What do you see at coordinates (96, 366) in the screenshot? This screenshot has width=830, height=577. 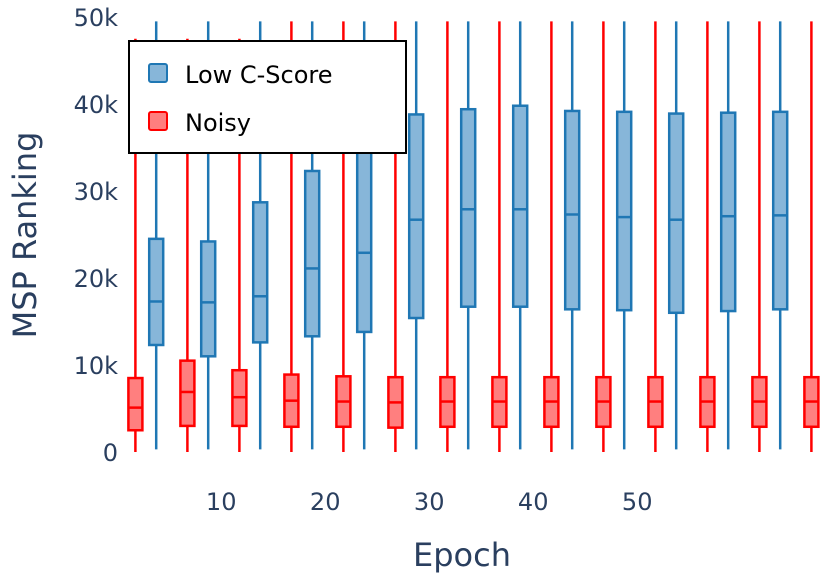 I see `y-tick-label: 10k` at bounding box center [96, 366].